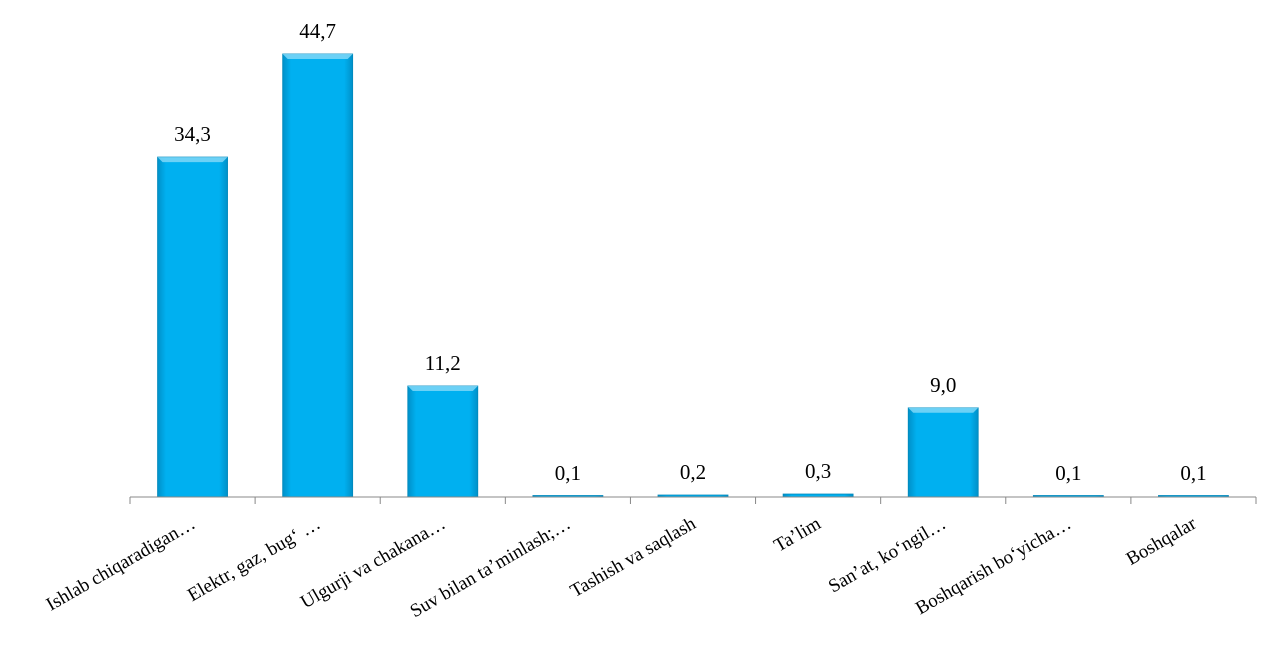  What do you see at coordinates (1162, 541) in the screenshot?
I see `category-label: Boshqalar` at bounding box center [1162, 541].